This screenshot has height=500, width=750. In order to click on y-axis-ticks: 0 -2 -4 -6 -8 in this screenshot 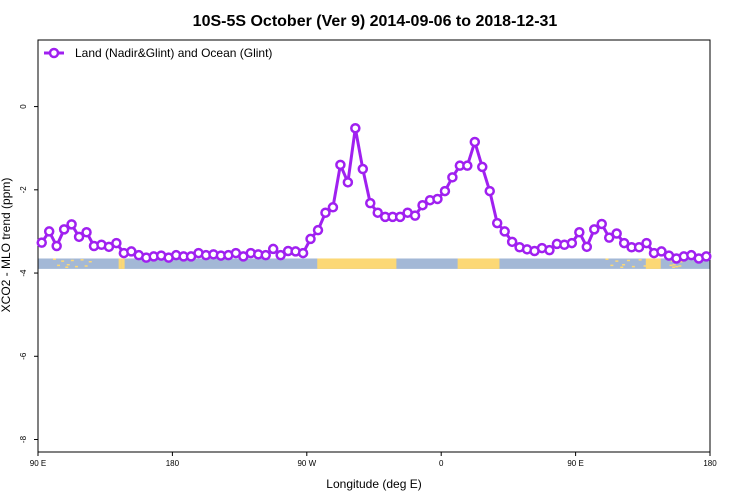, I will do `click(28, 273)`.